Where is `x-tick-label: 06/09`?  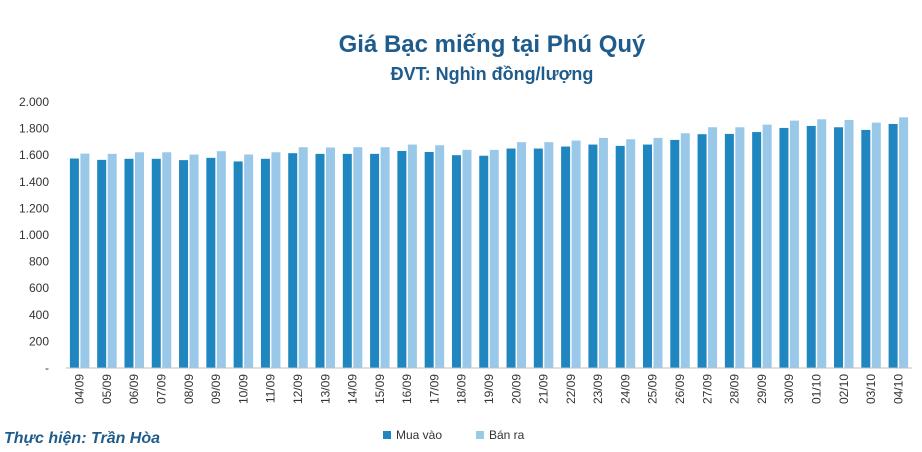
x-tick-label: 06/09 is located at coordinates (134, 389).